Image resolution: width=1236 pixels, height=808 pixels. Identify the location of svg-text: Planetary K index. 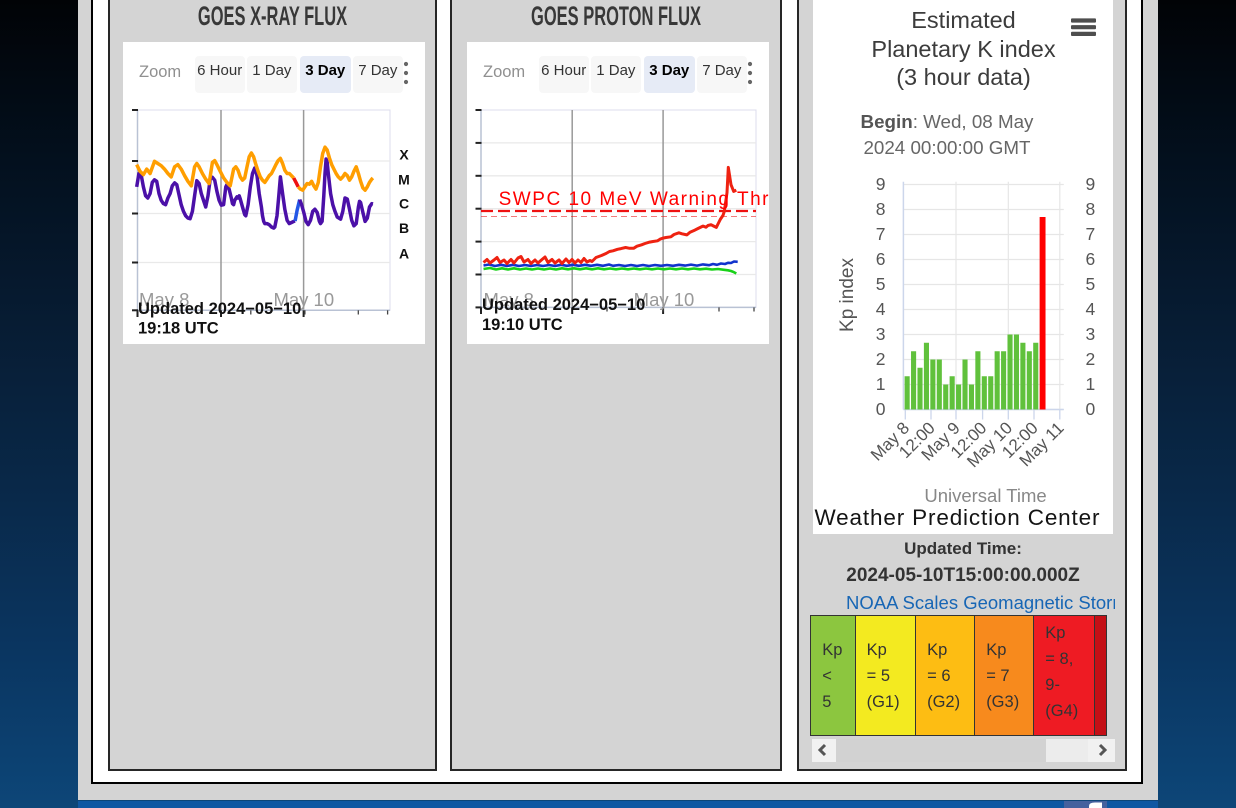
(963, 49).